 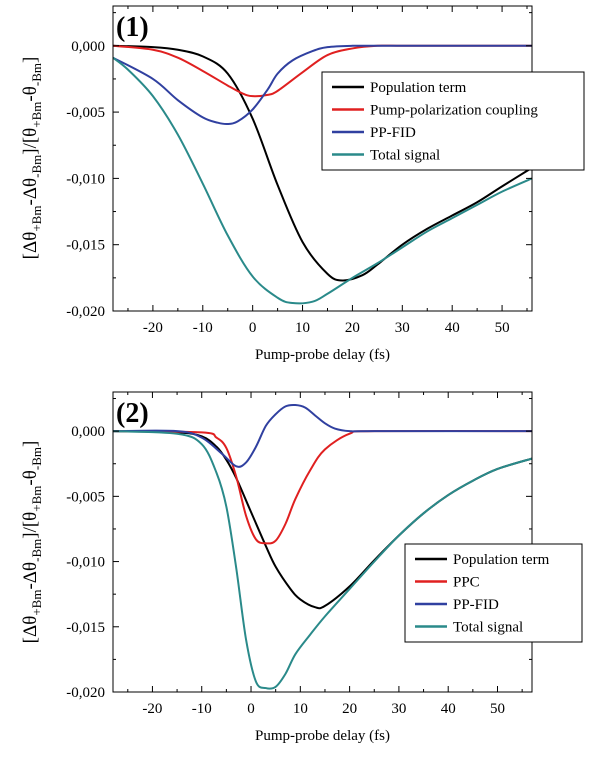 I want to click on panel-label: (1), so click(x=132, y=27).